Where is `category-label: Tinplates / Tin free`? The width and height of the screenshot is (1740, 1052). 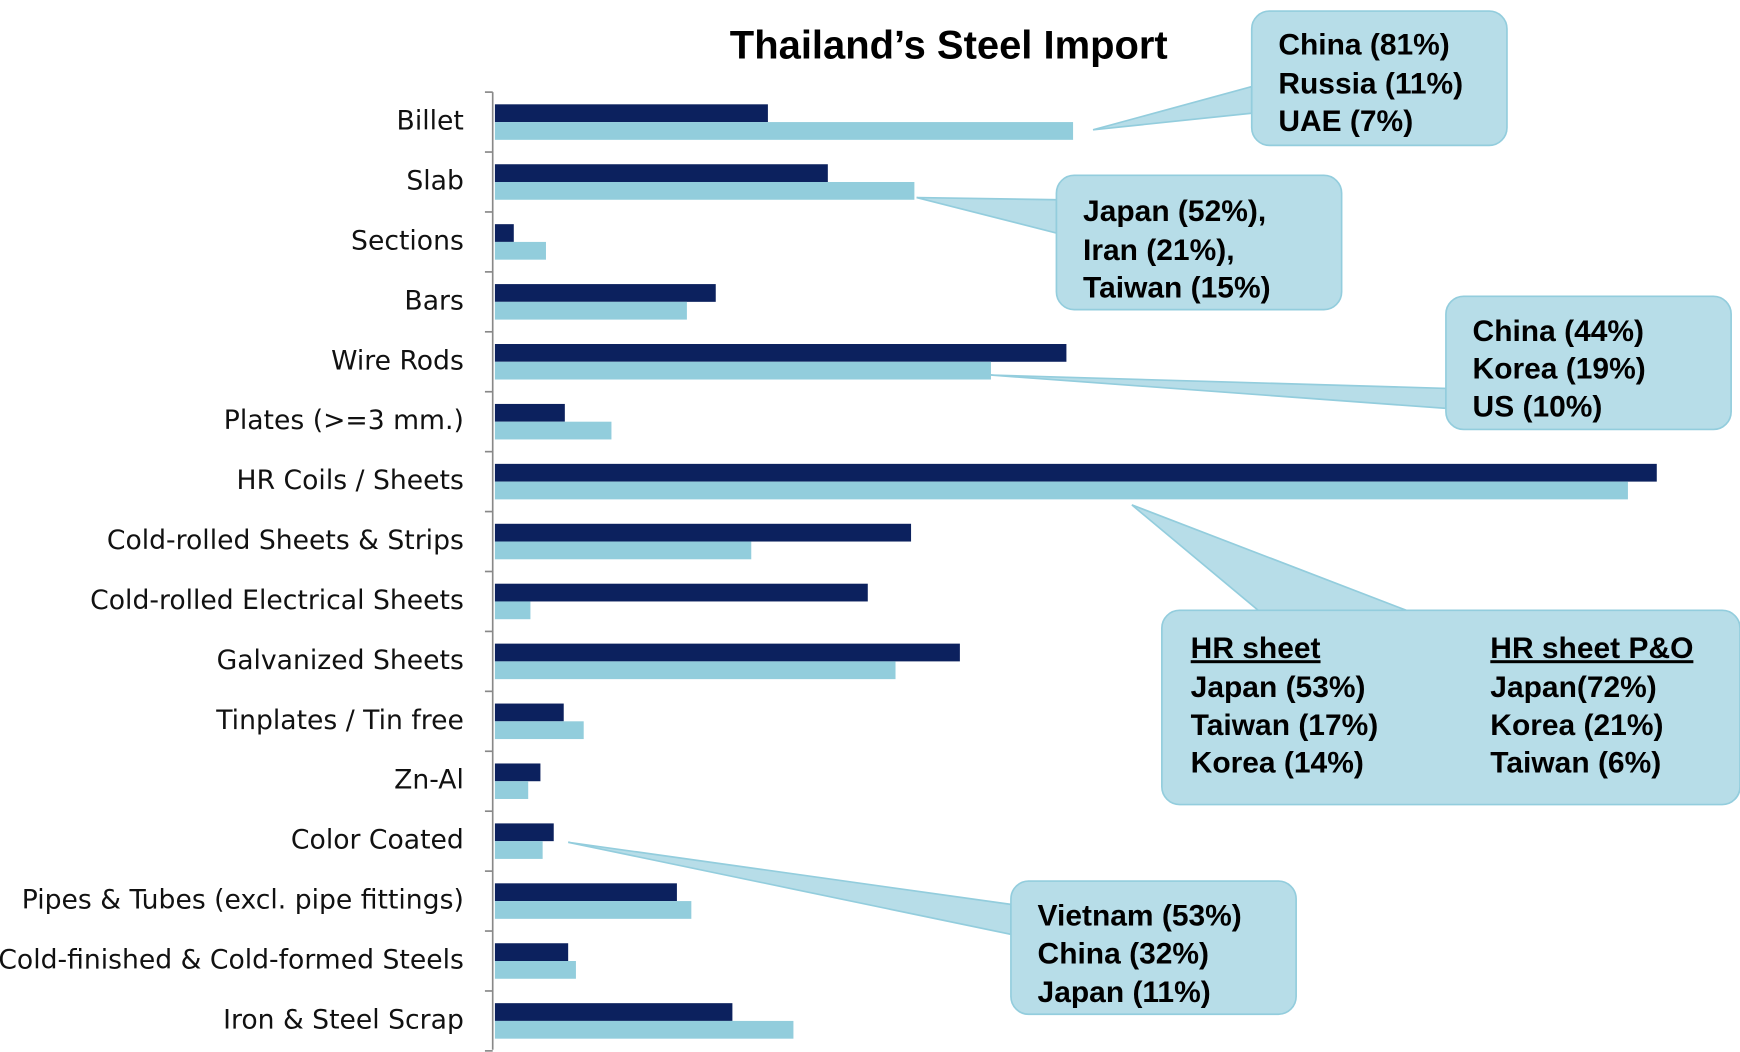 category-label: Tinplates / Tin free is located at coordinates (339, 720).